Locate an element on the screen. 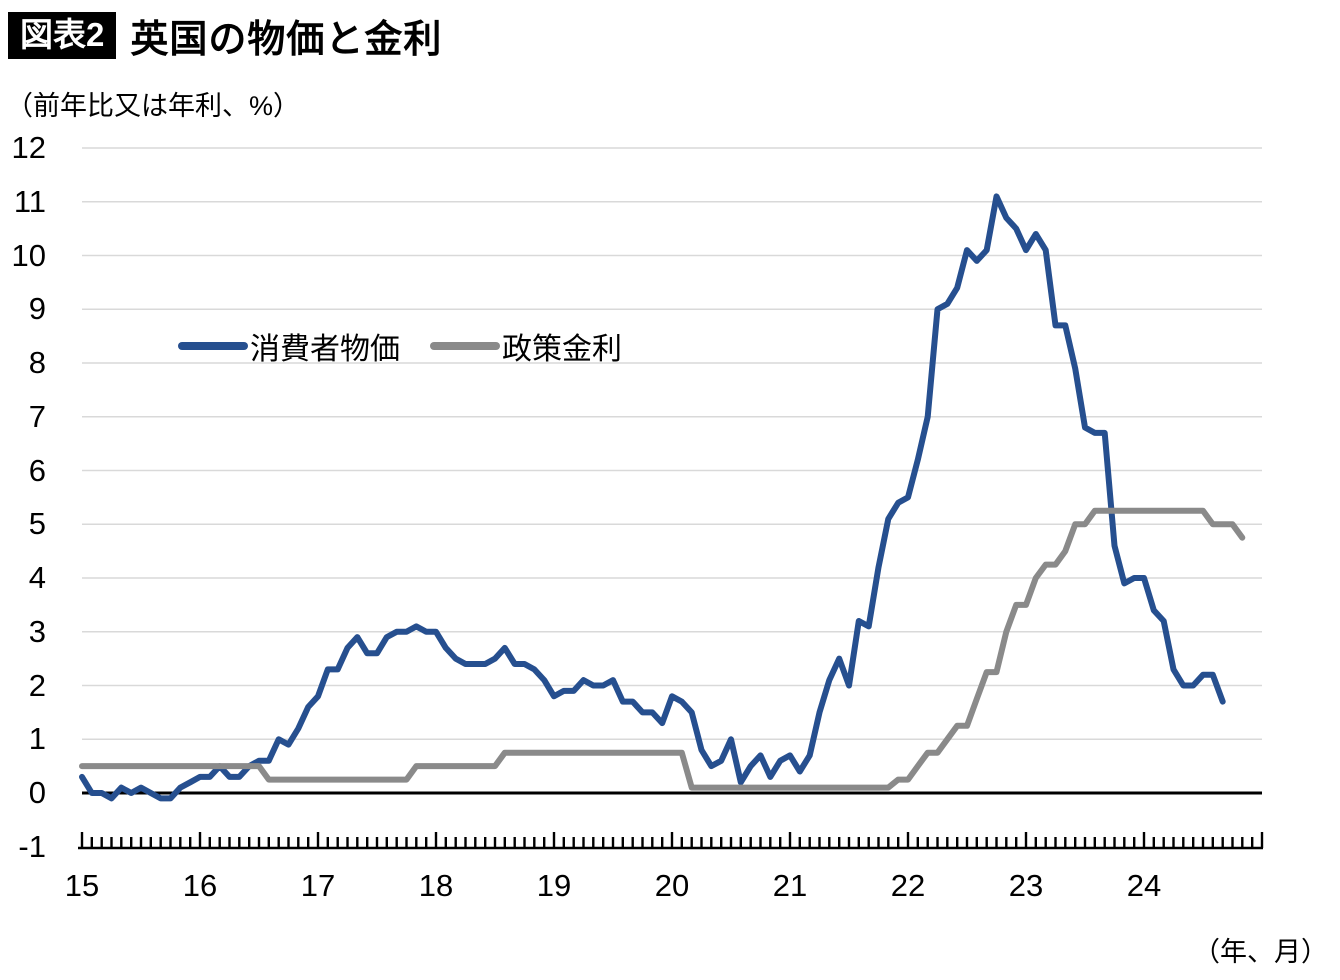 The image size is (1340, 980). y-tick-label: 2 is located at coordinates (37, 685).